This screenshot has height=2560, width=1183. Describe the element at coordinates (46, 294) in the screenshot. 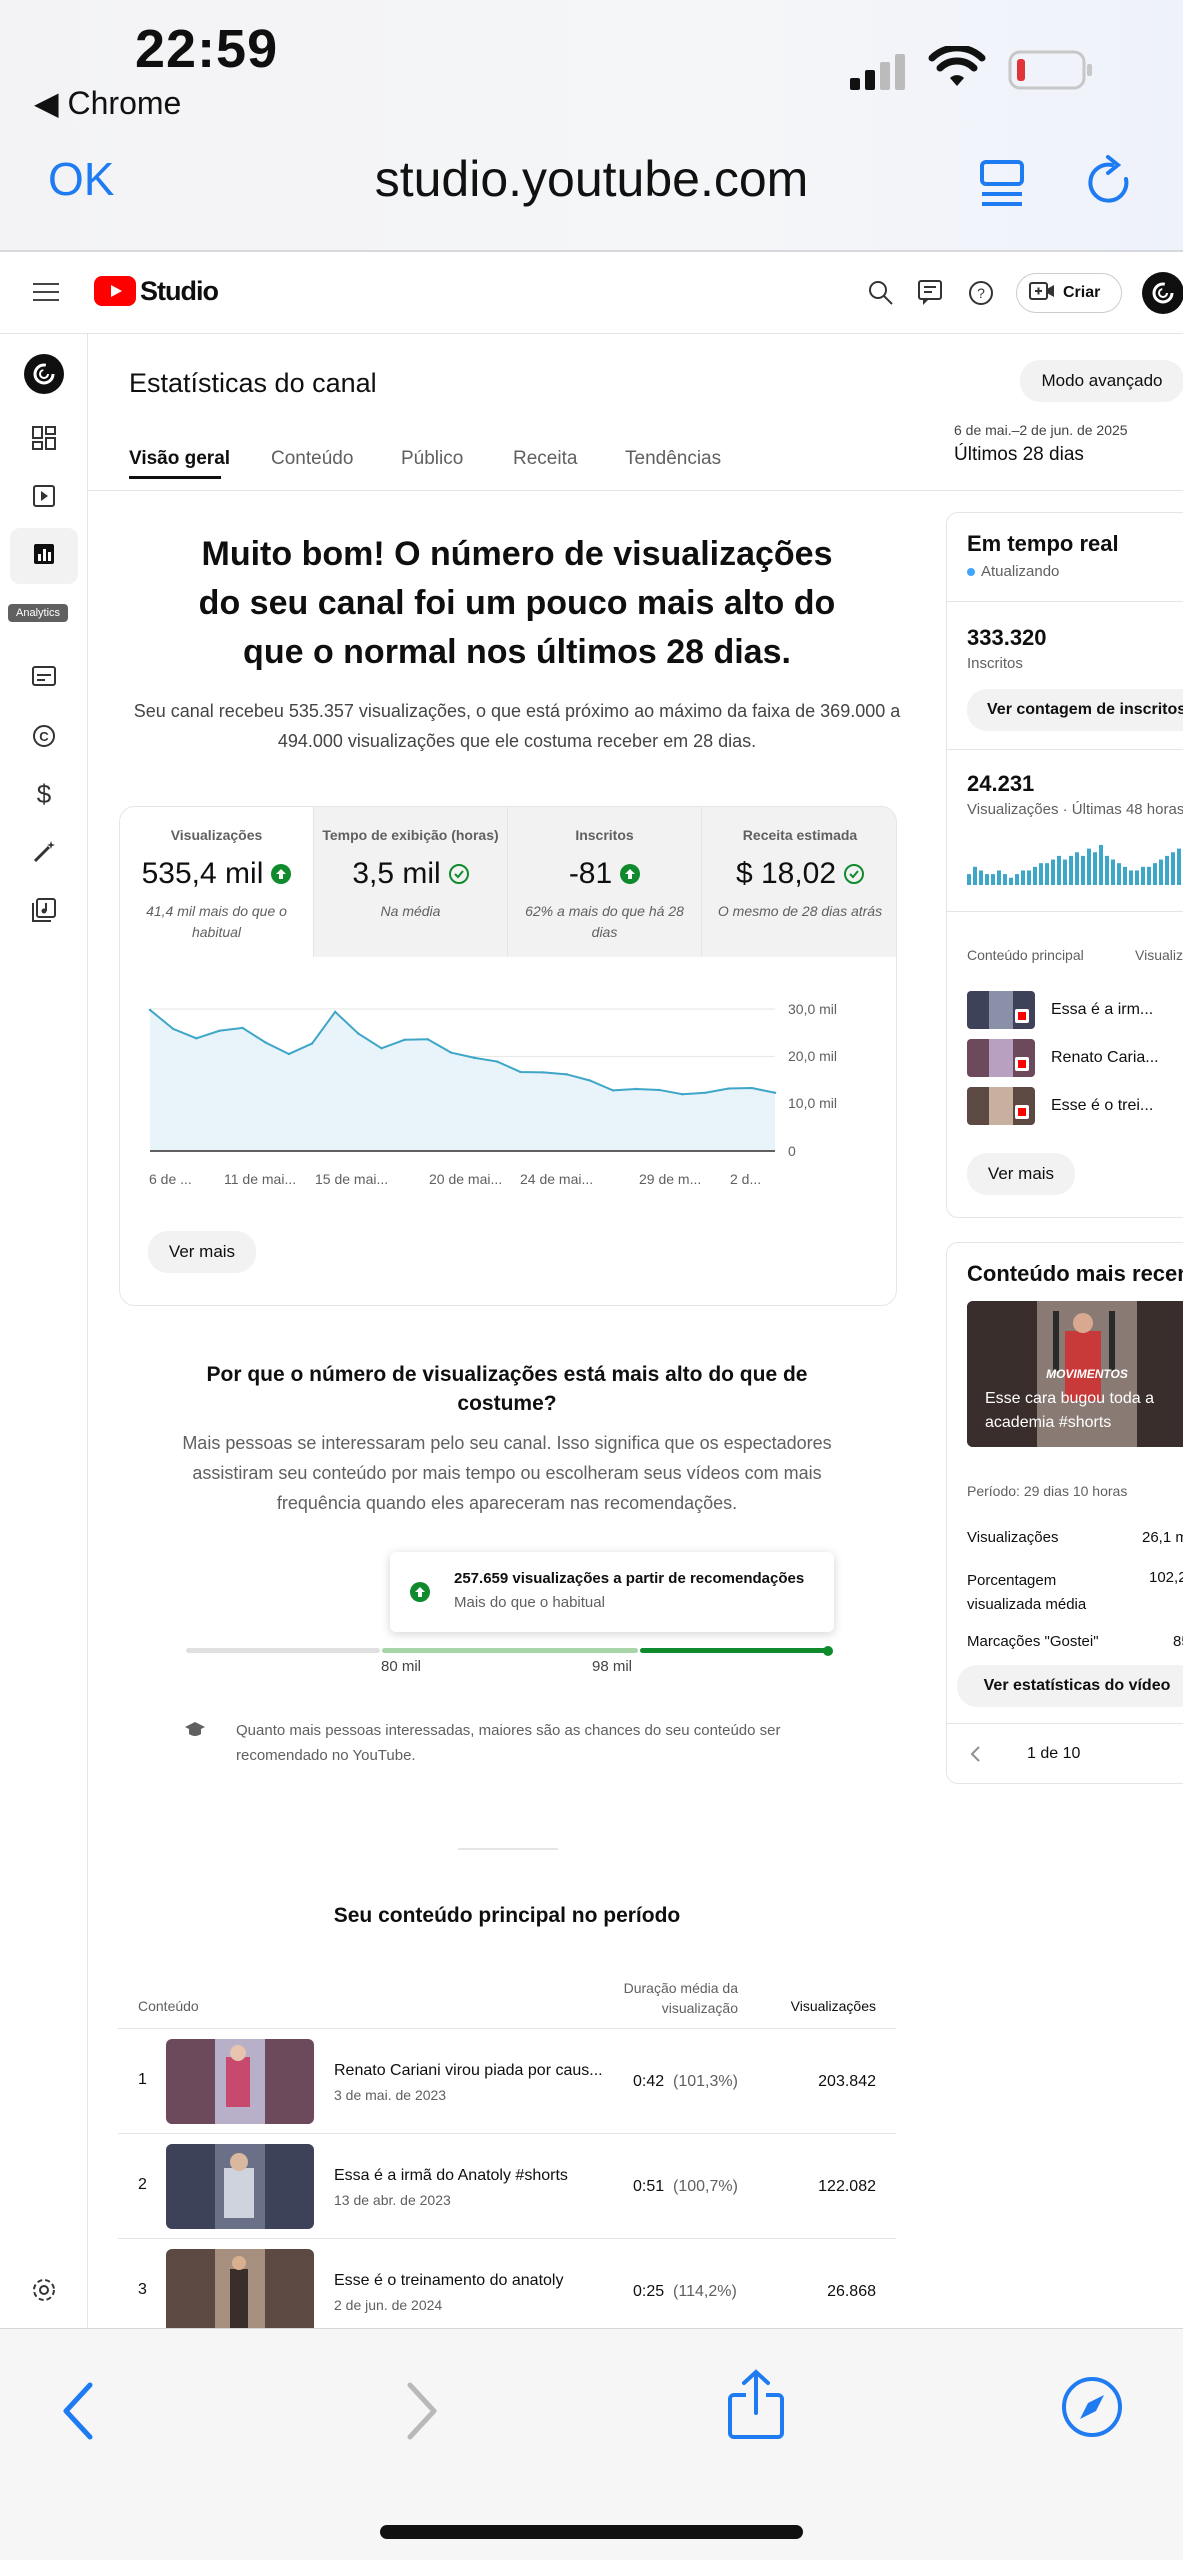

I see `menu-icon` at that location.